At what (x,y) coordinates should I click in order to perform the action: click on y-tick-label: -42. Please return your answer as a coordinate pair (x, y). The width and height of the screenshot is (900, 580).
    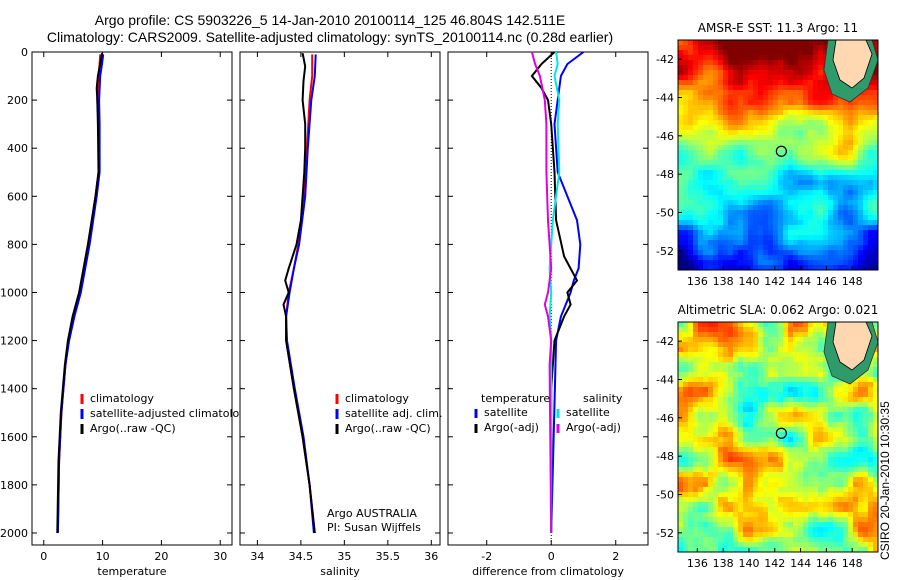
    Looking at the image, I should click on (665, 59).